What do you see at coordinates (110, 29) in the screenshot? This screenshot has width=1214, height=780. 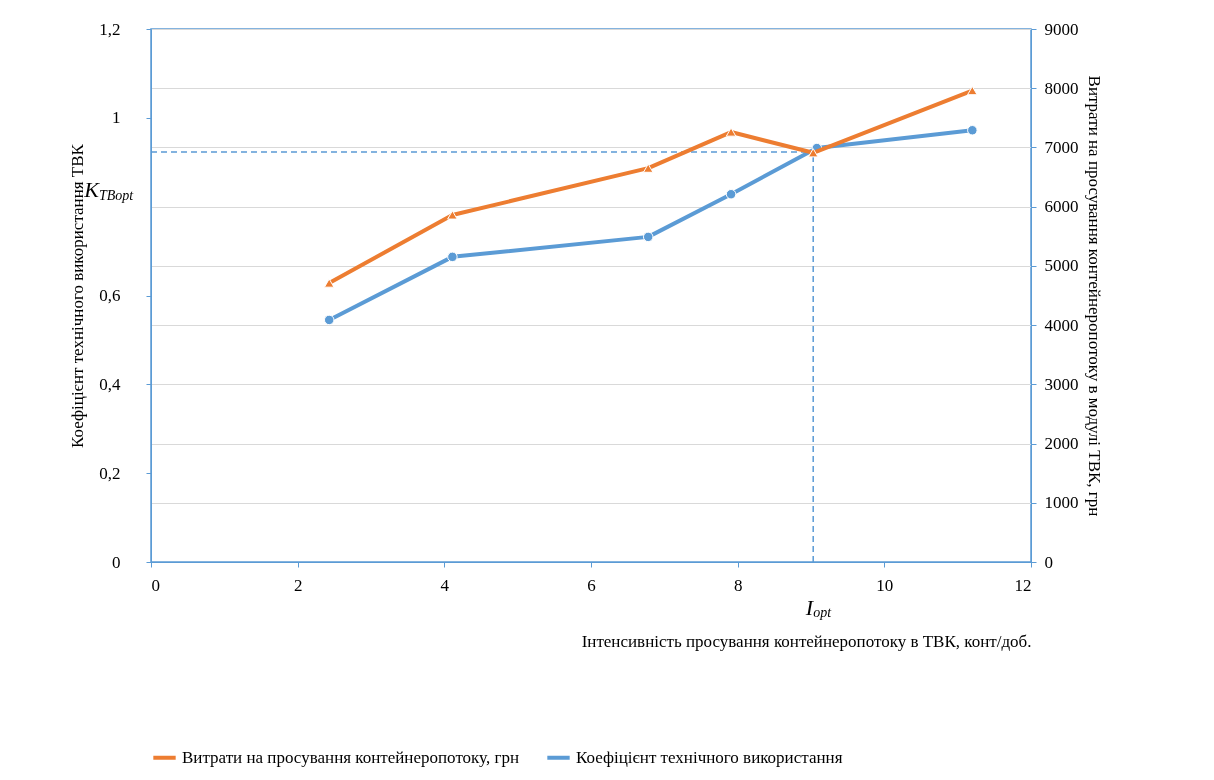 I see `y-tick-label: 1,2` at bounding box center [110, 29].